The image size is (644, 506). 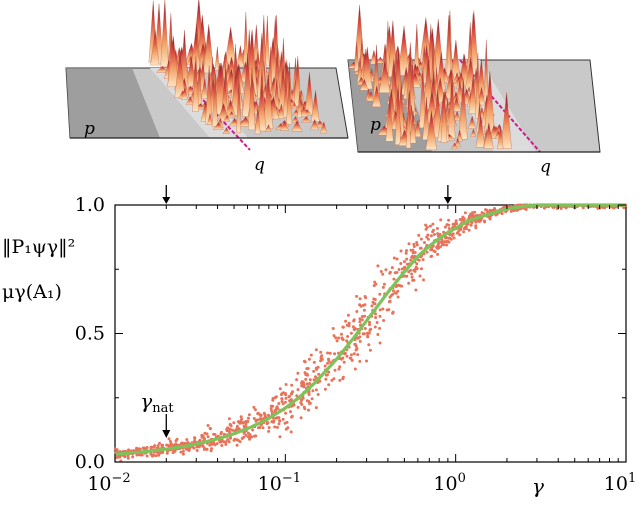 I want to click on x-tick-label: 101, so click(x=620, y=483).